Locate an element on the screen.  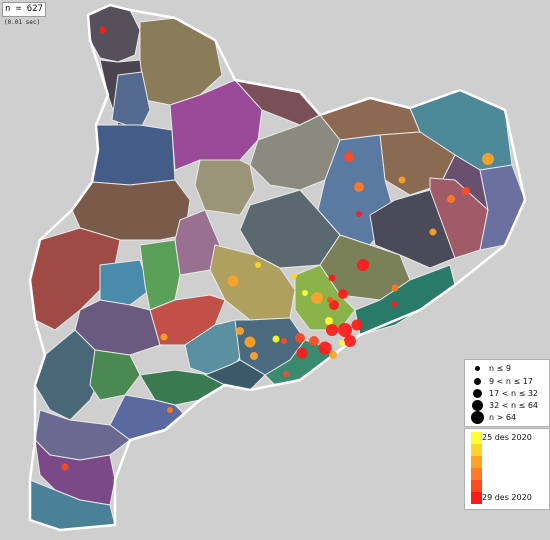
size-legend-item: 9 < n ≤ 17 is located at coordinates (507, 381).